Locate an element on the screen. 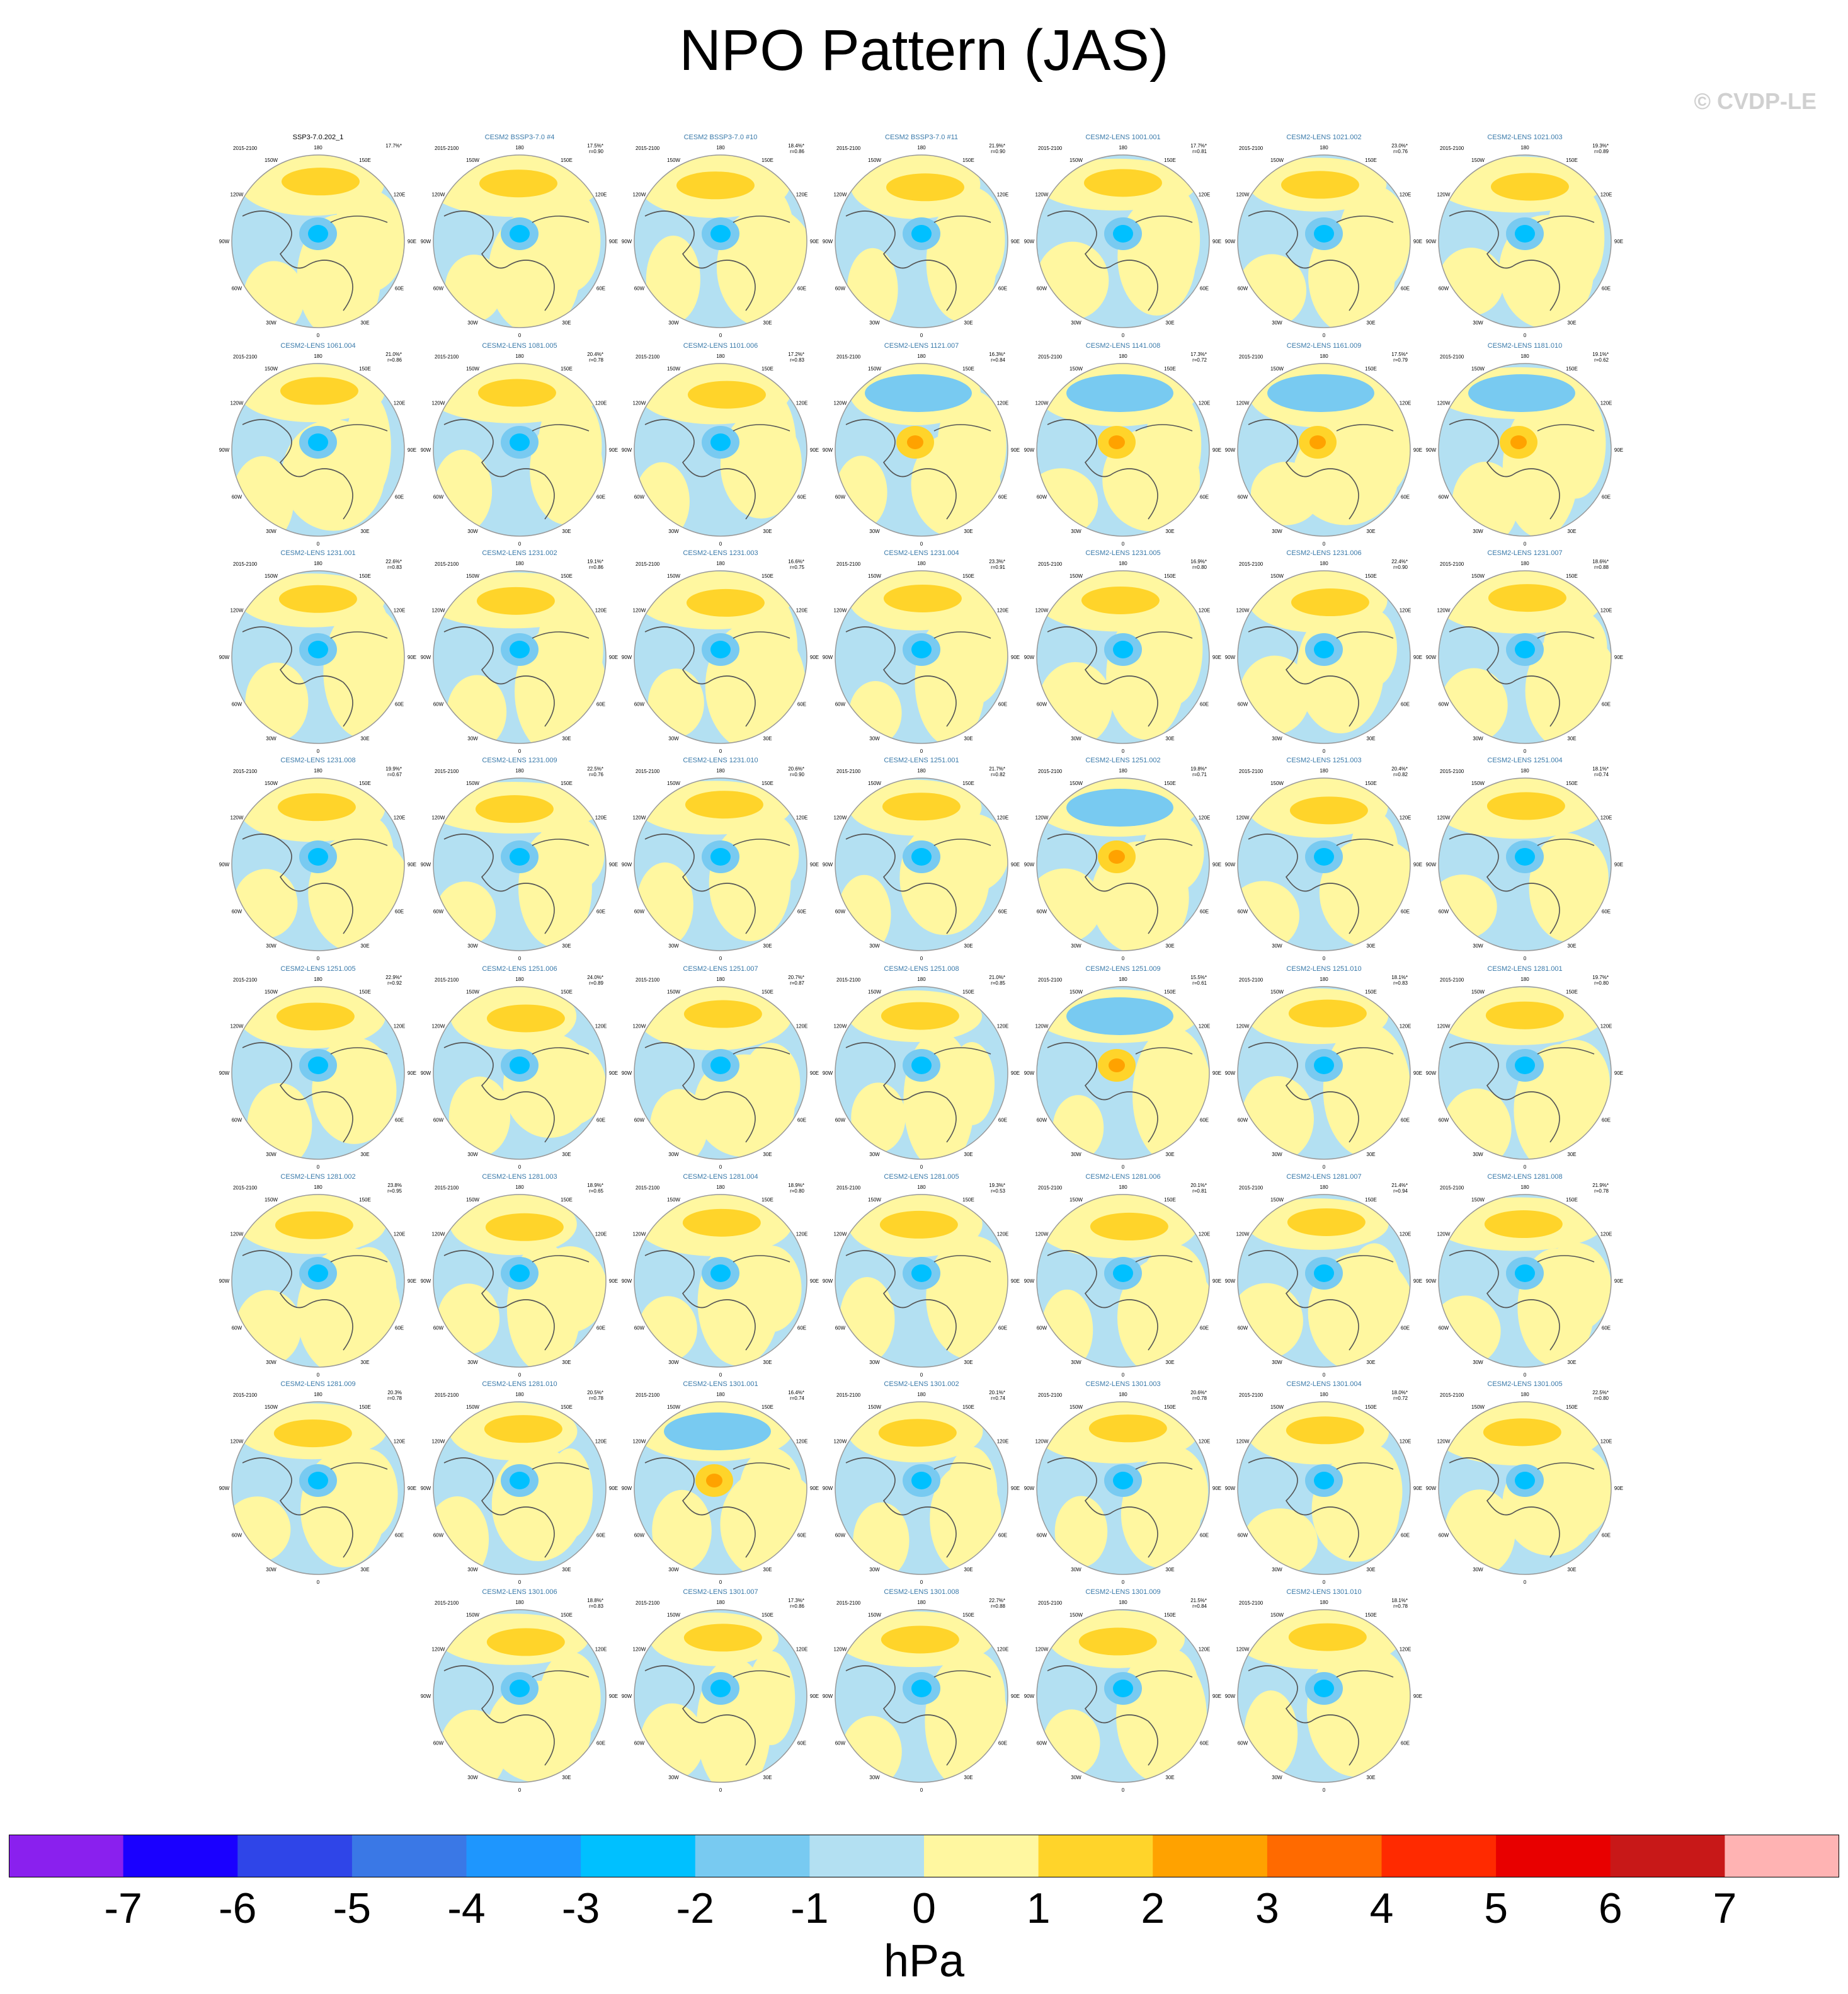 The height and width of the screenshot is (1994, 1848). longitude-label: 150E is located at coordinates (1572, 992).